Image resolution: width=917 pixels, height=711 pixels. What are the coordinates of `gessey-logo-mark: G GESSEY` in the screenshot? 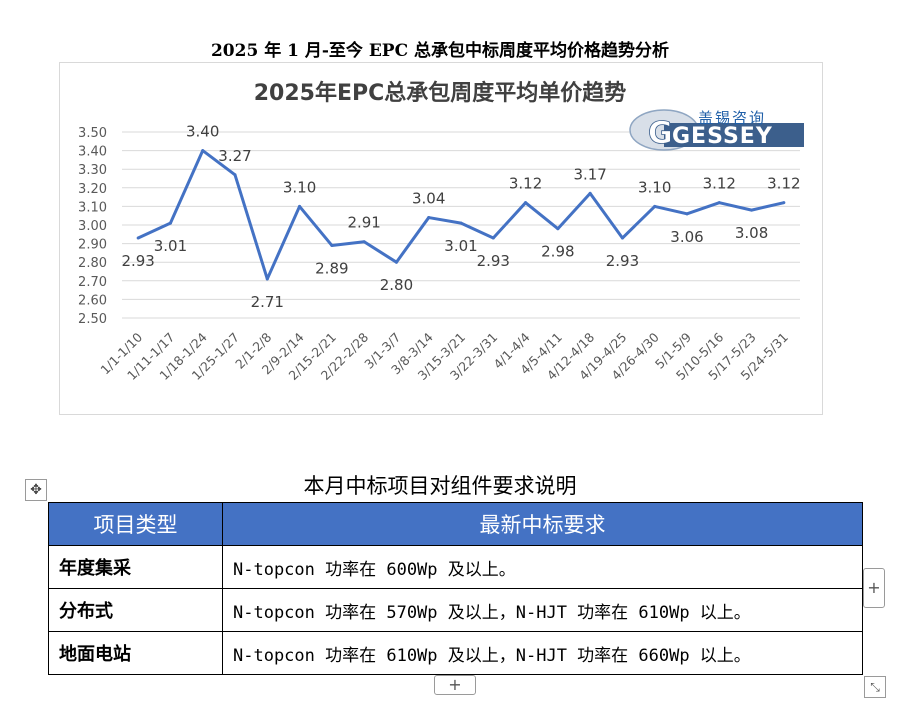 It's located at (716, 130).